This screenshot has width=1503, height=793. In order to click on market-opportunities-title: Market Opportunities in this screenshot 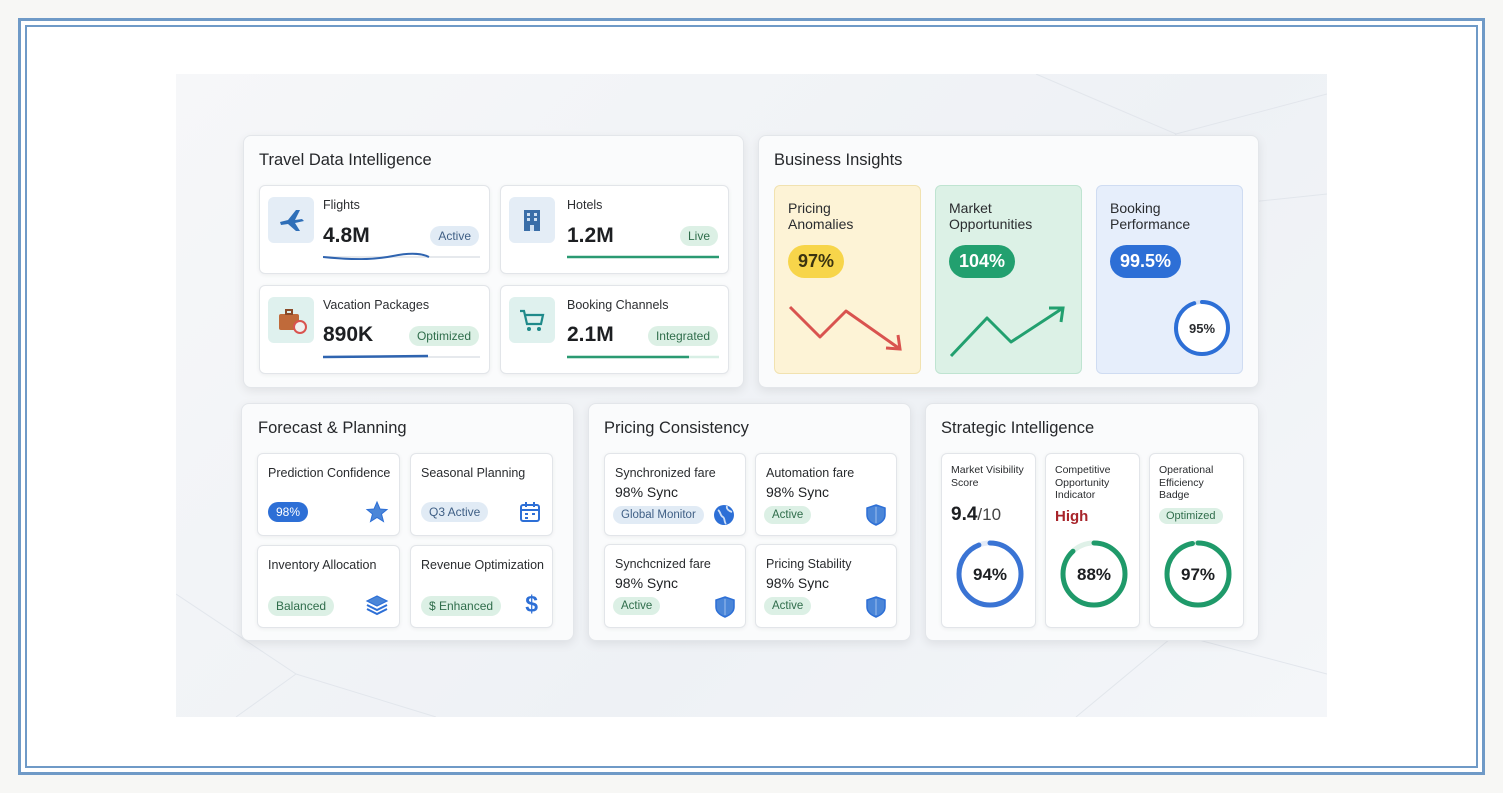, I will do `click(991, 216)`.